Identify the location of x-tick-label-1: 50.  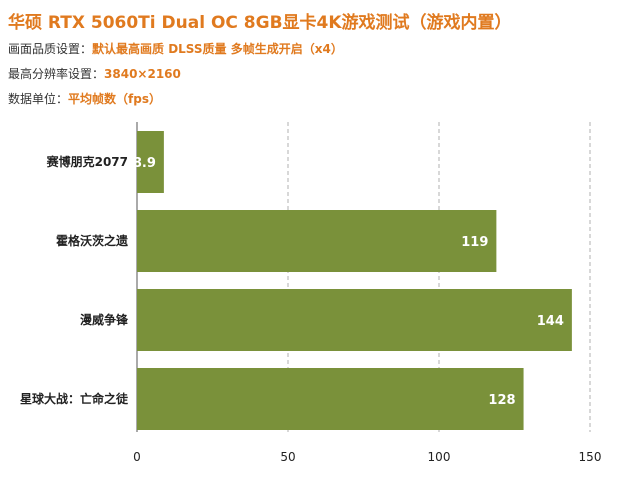
(287, 457).